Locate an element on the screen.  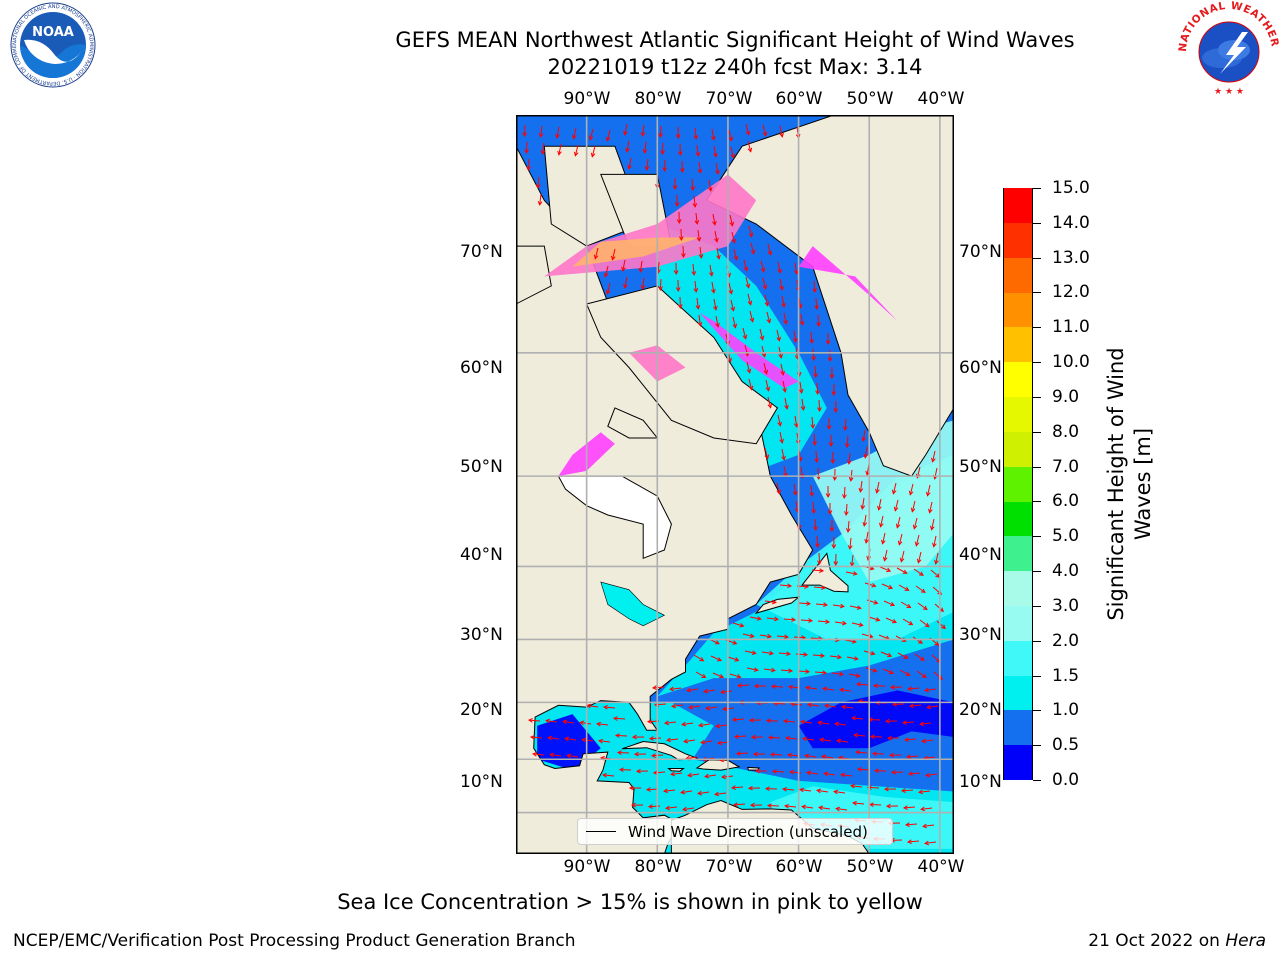
lat-tick-right-50n: 50°N is located at coordinates (980, 467).